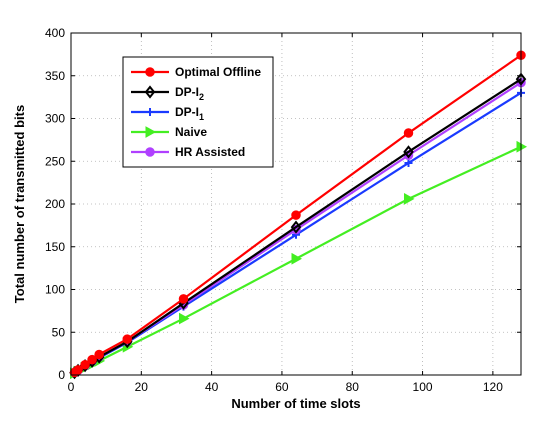  What do you see at coordinates (71, 387) in the screenshot?
I see `x-tick-label: 0` at bounding box center [71, 387].